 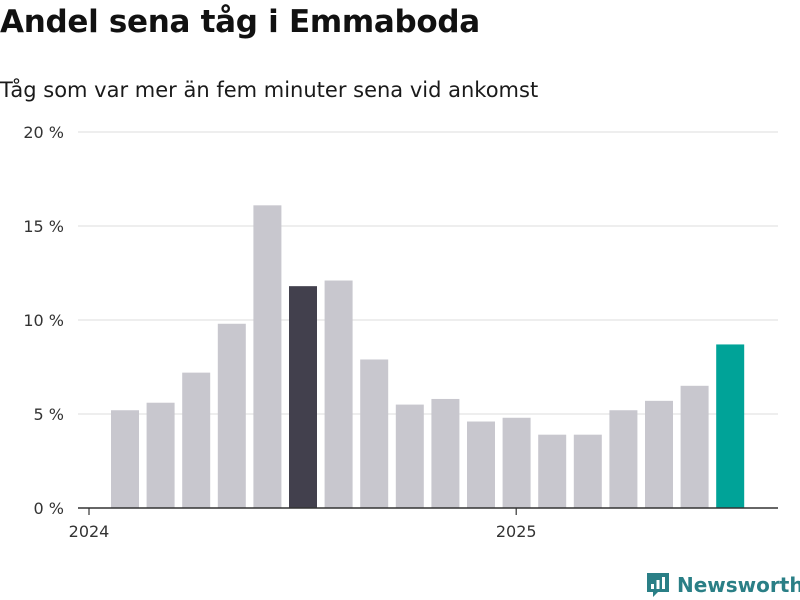 What do you see at coordinates (658, 585) in the screenshot?
I see `newsworthy-logo-icon` at bounding box center [658, 585].